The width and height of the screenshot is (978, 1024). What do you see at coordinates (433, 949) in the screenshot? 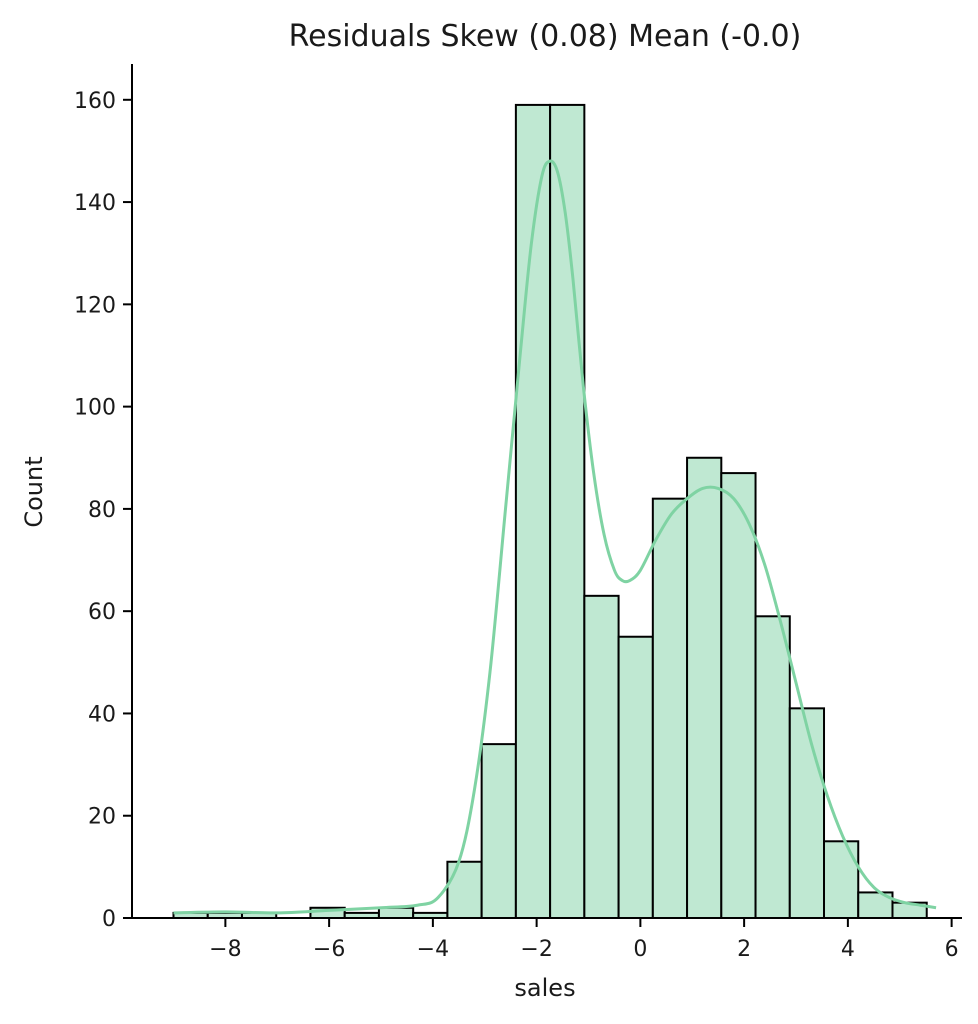
I see `x-tick-label: −4` at bounding box center [433, 949].